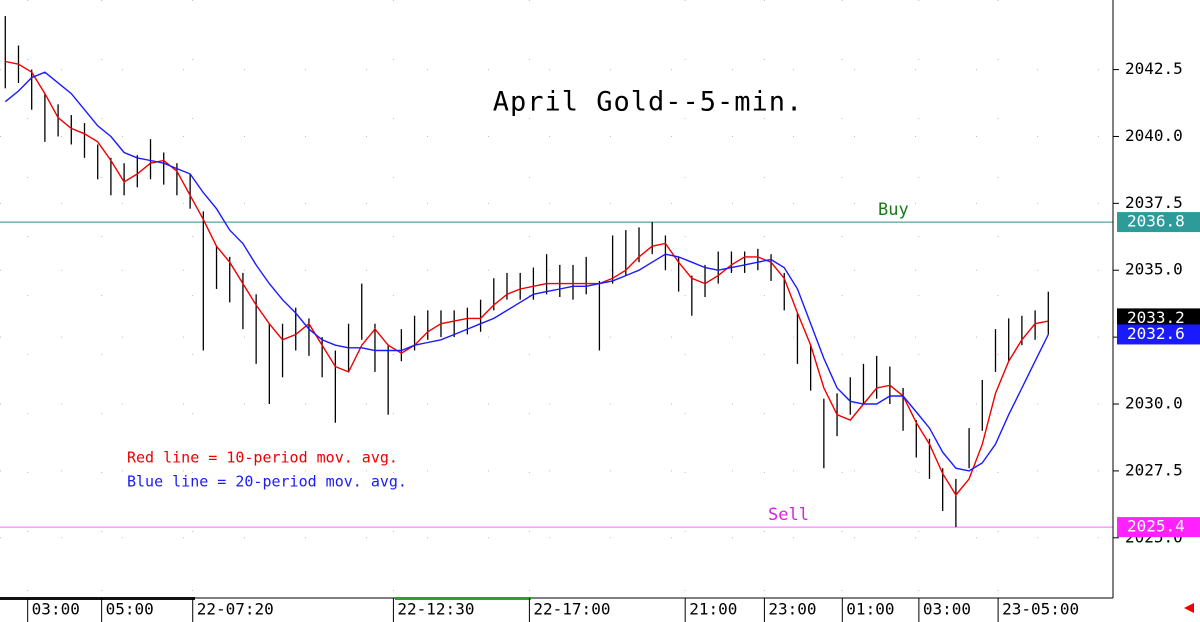 The height and width of the screenshot is (622, 1200). Describe the element at coordinates (1154, 403) in the screenshot. I see `y-tick-label: 2030.0` at that location.